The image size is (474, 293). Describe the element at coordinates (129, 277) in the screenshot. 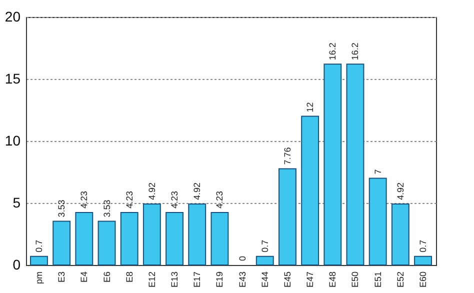

I see `x-tick-label: E8` at that location.